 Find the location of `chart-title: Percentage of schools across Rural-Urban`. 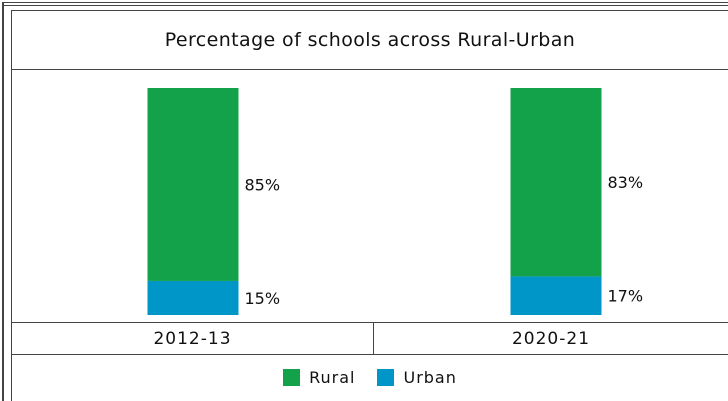

chart-title: Percentage of schools across Rural-Urban is located at coordinates (370, 40).